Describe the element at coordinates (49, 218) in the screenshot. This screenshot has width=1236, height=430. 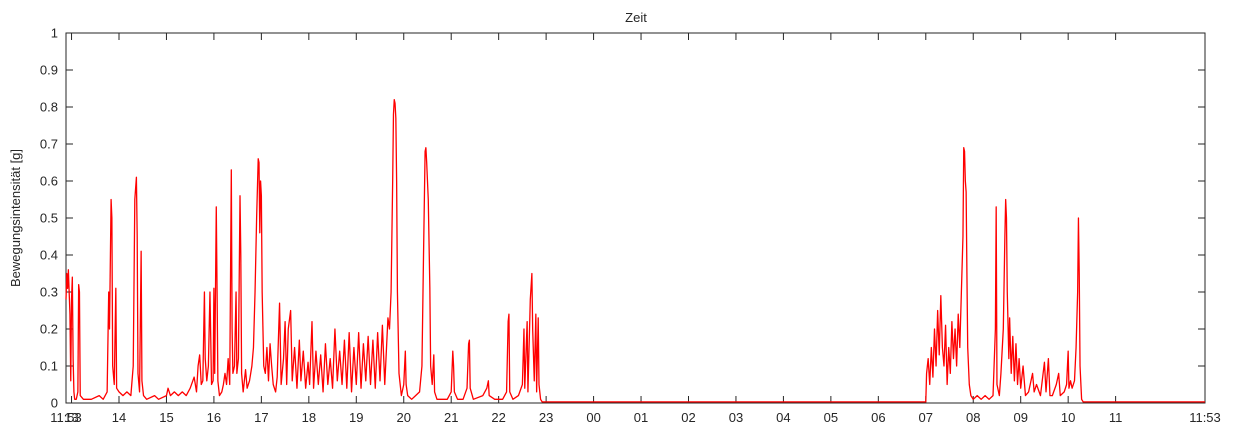
I see `y-tick-label: 0.5` at that location.